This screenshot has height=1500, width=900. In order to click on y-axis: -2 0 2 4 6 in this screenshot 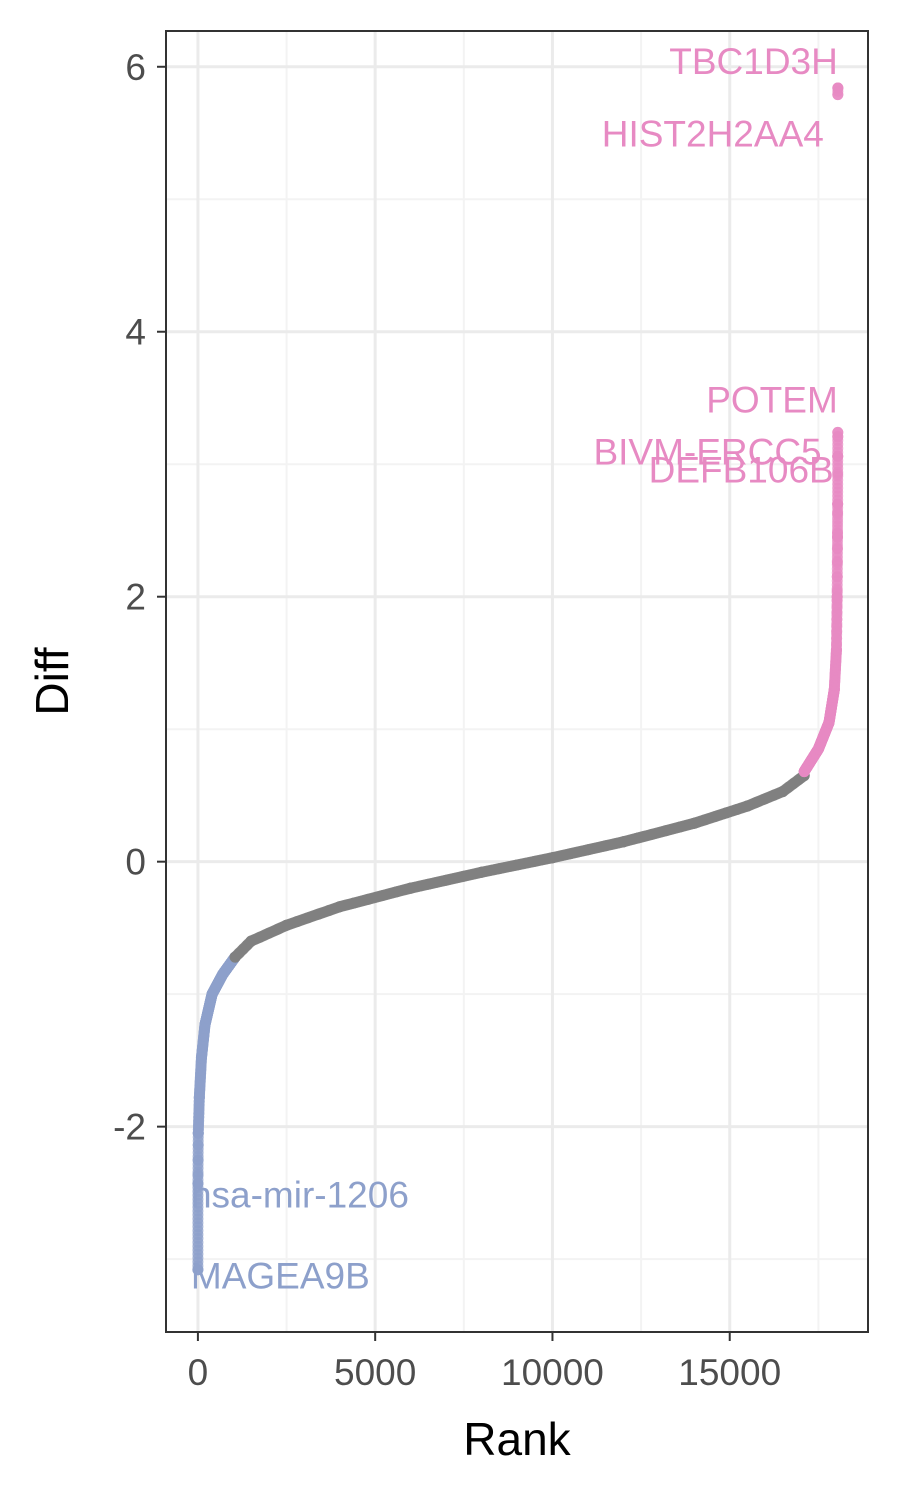, I will do `click(139, 597)`.